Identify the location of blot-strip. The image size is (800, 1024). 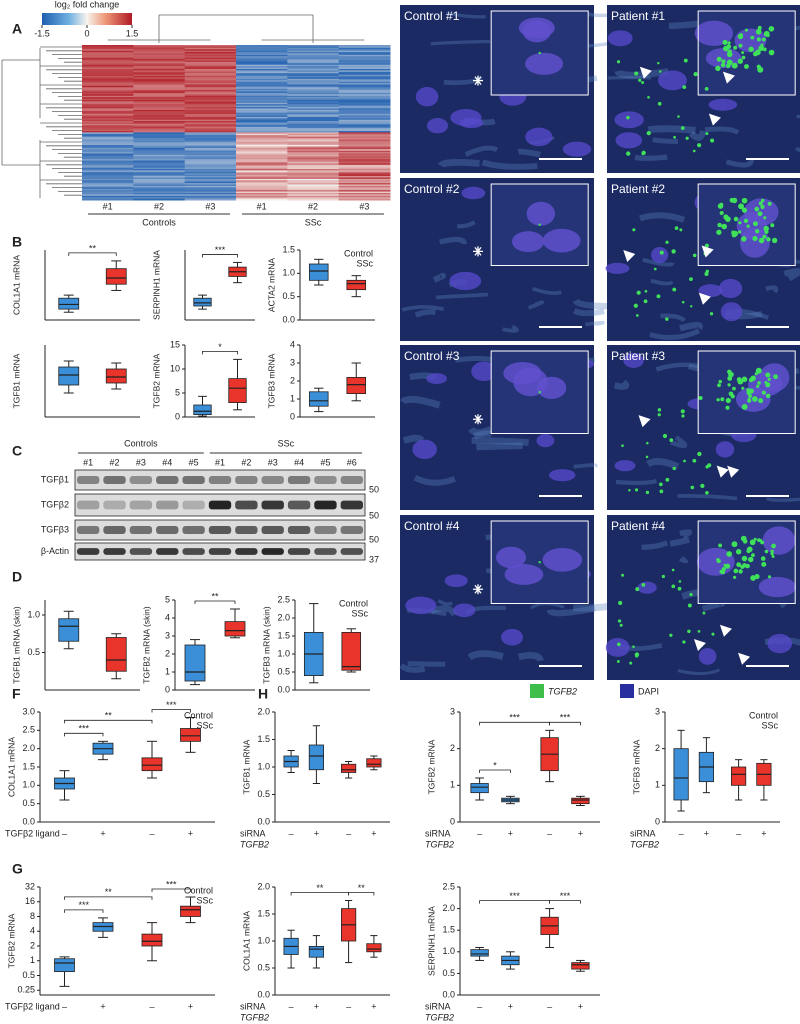
(220, 480).